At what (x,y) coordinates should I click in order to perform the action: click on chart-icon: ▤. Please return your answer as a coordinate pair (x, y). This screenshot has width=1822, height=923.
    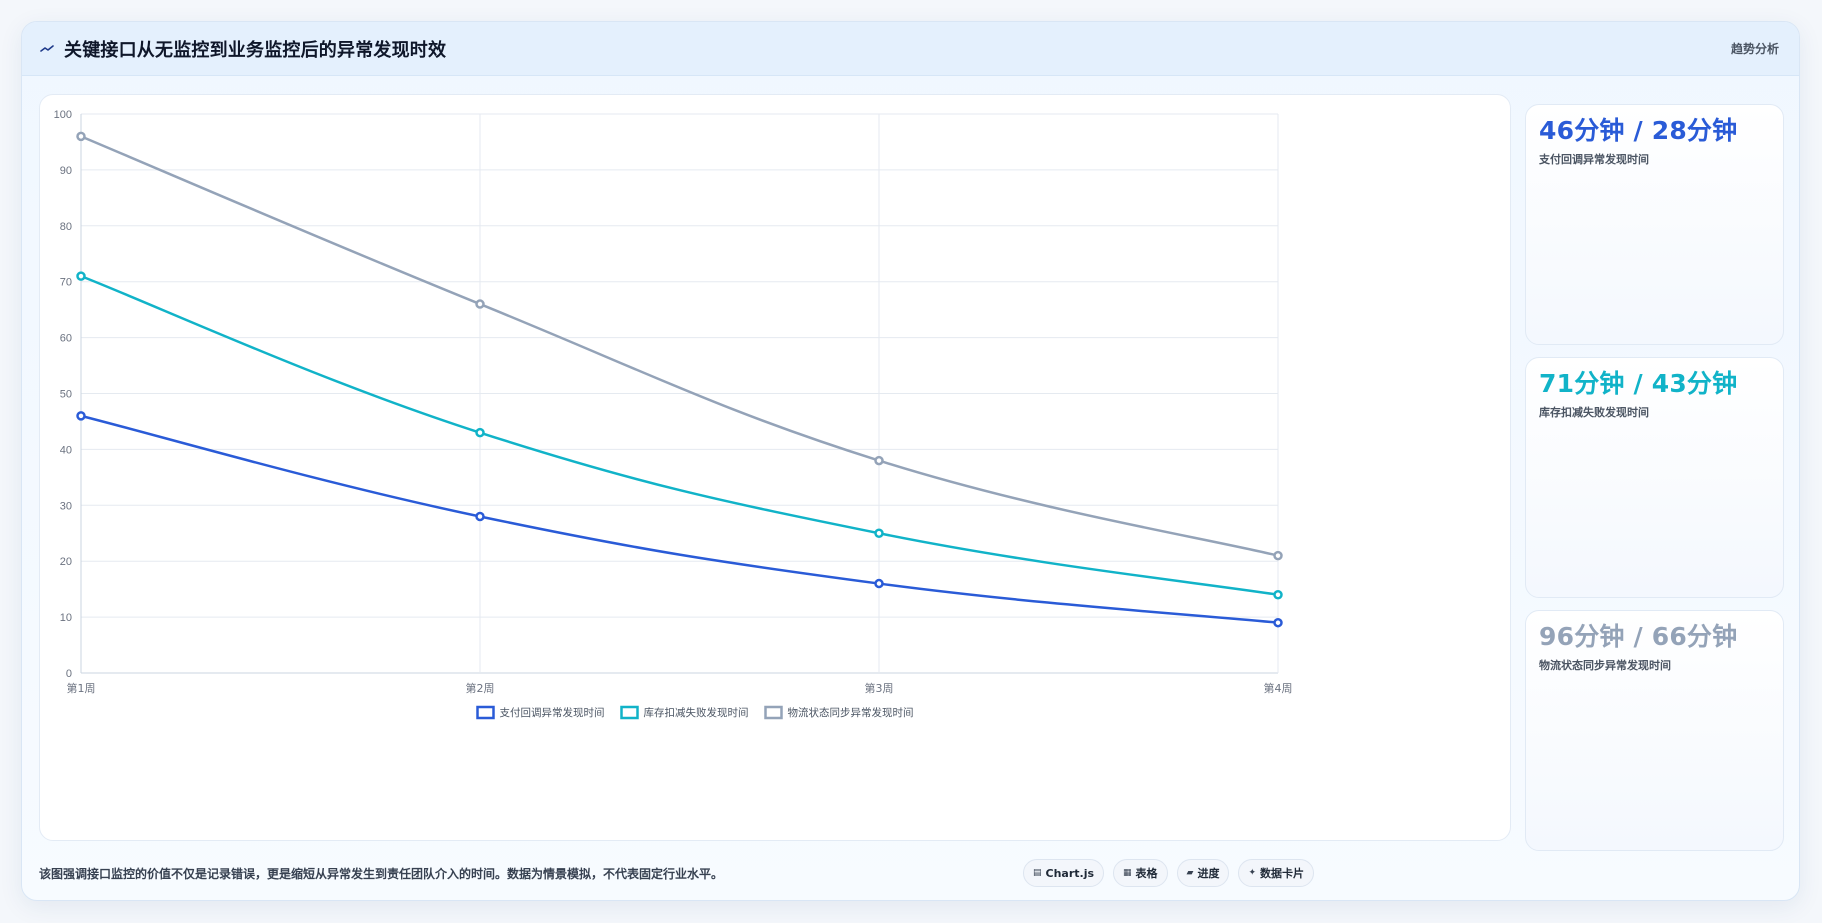
    Looking at the image, I should click on (1037, 873).